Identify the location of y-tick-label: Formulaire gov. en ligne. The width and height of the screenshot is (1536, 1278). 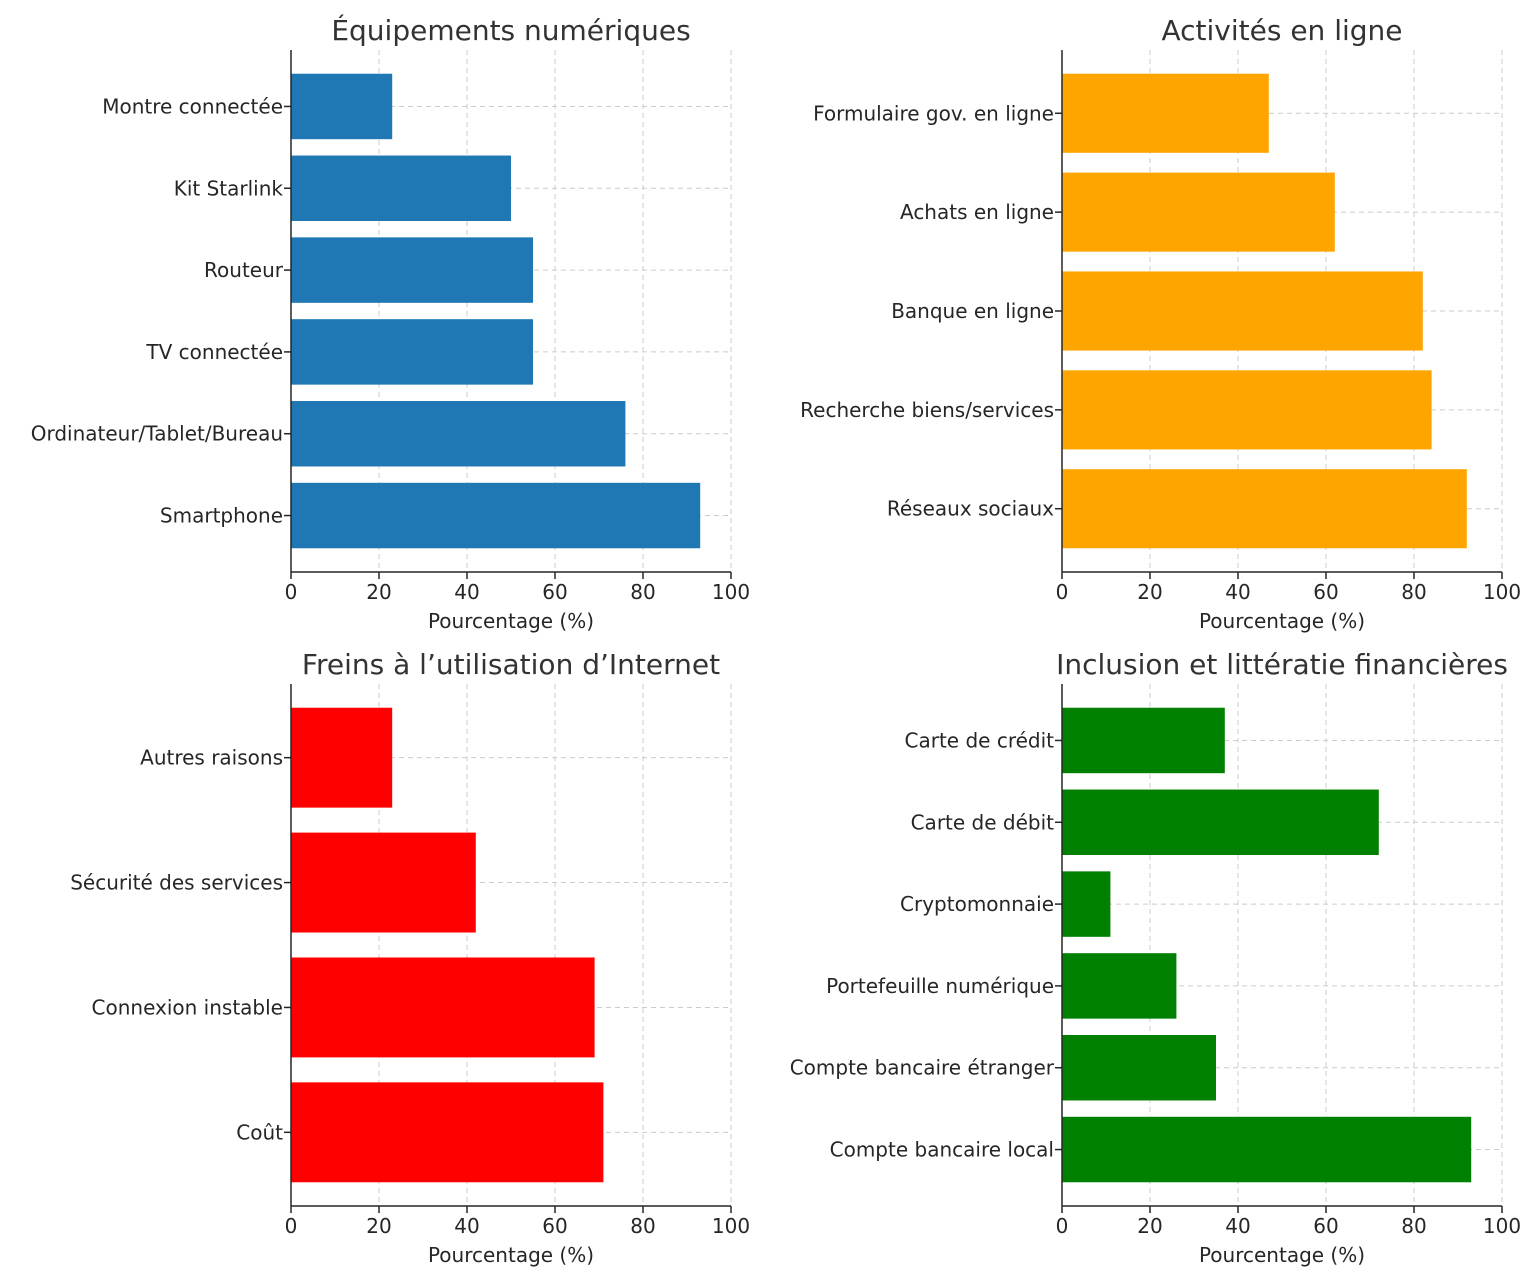
(933, 113).